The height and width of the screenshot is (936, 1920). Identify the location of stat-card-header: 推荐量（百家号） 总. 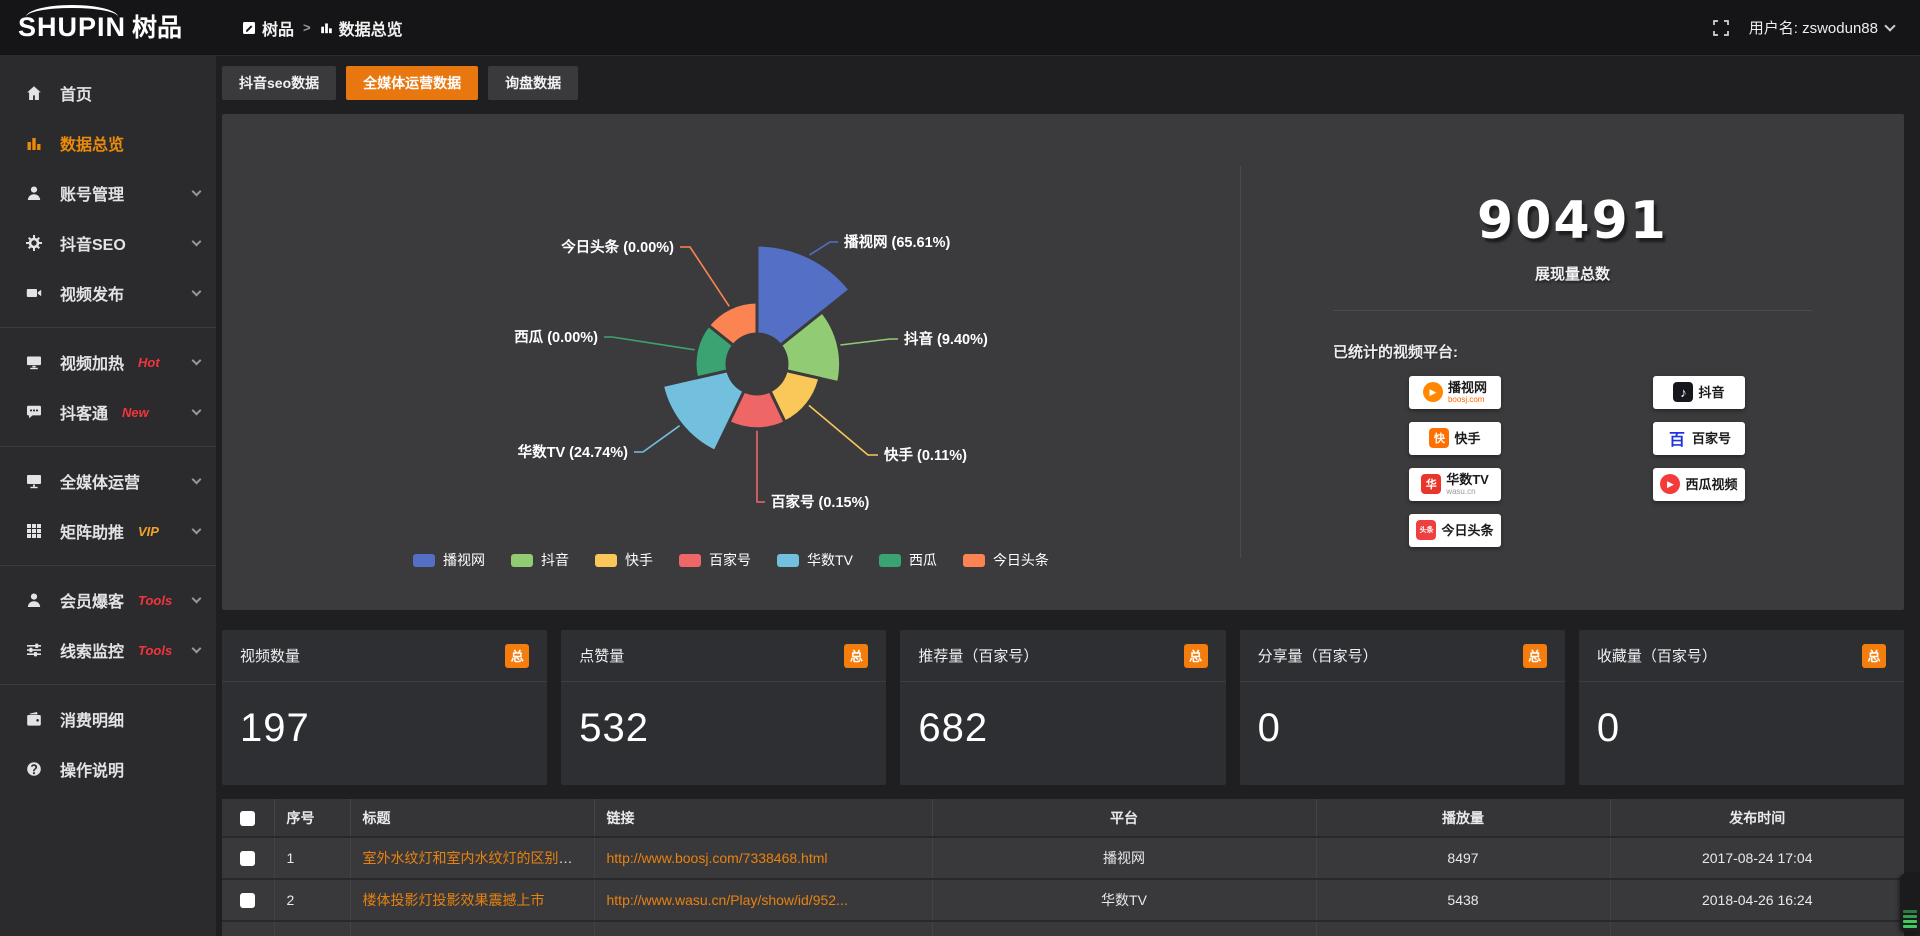
(1063, 656).